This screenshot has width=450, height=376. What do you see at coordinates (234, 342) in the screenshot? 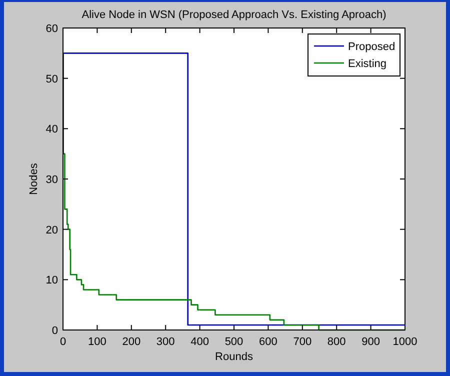
I see `x-tick-label: 500` at bounding box center [234, 342].